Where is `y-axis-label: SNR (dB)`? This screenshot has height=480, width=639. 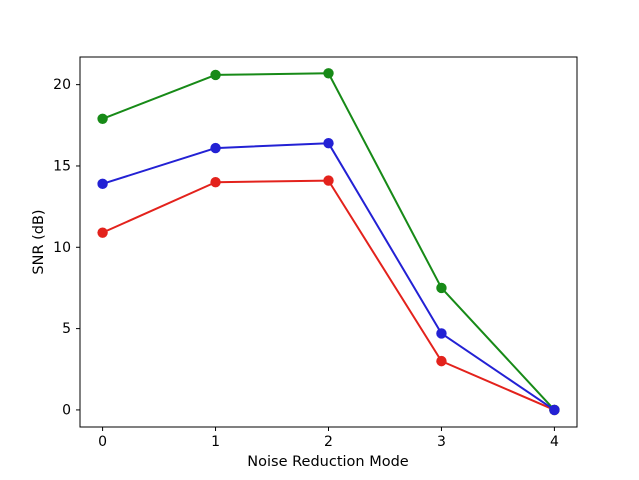
y-axis-label: SNR (dB) is located at coordinates (39, 241).